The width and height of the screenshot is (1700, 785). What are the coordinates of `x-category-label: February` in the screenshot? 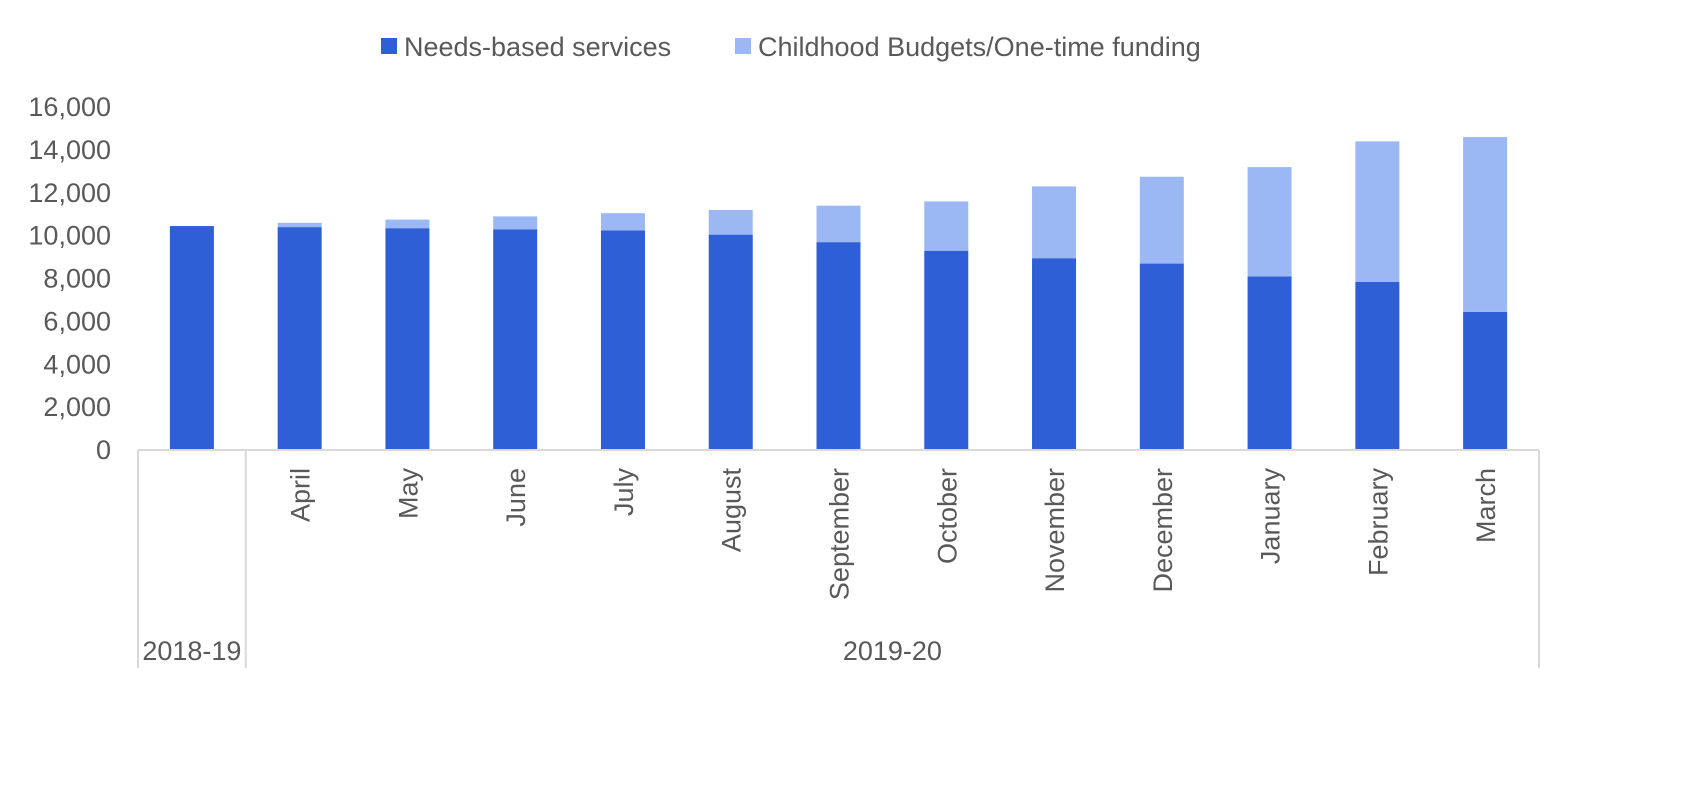 It's located at (1378, 522).